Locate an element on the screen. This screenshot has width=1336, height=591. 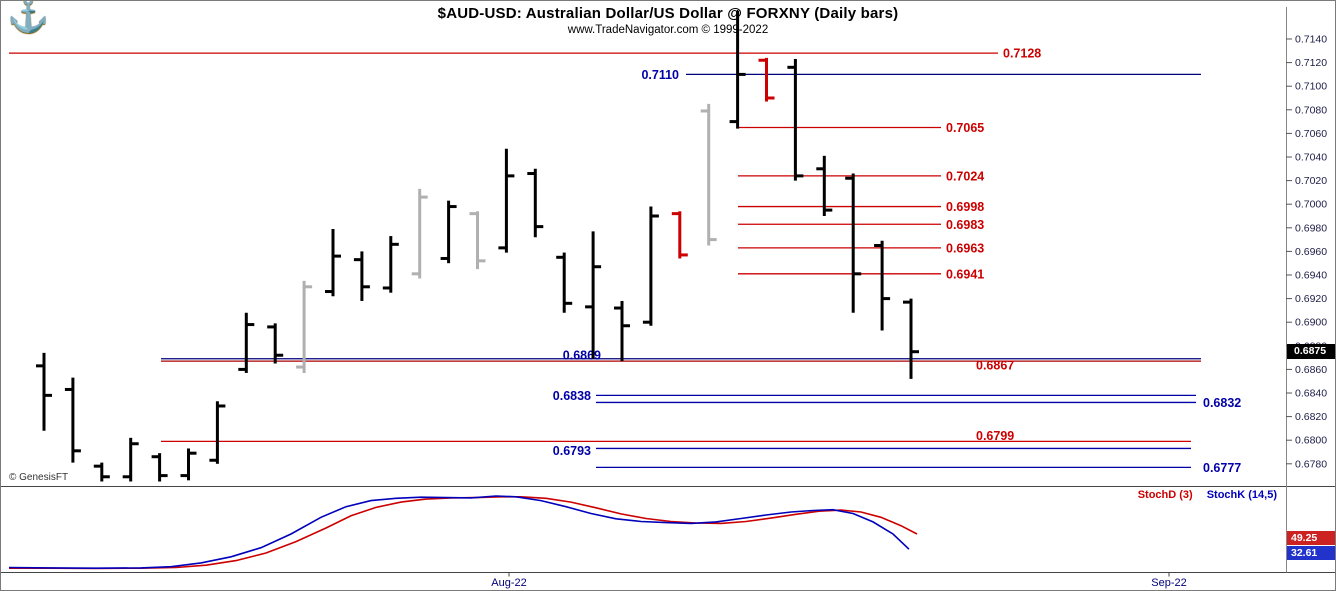
indicator-line-stochk is located at coordinates (459, 532).